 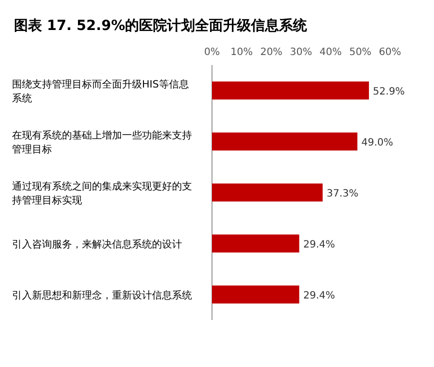 What do you see at coordinates (100, 91) in the screenshot?
I see `y-tick-label: 围绕支持管理目标而全面升级HIS等信息系统` at bounding box center [100, 91].